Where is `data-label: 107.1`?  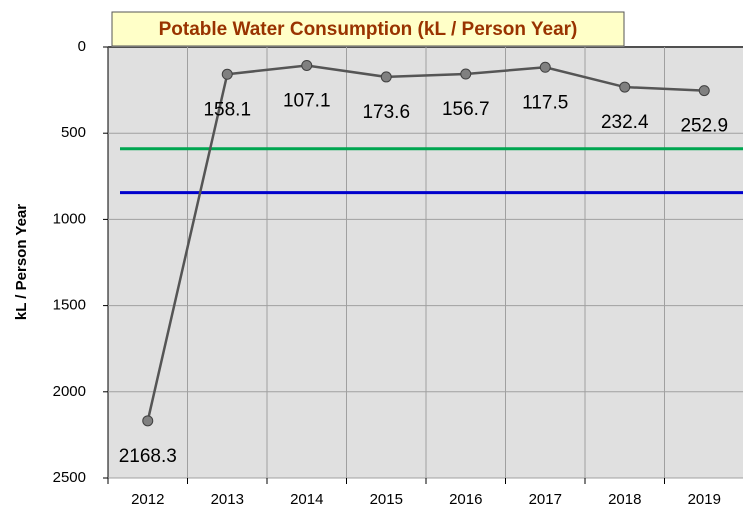 data-label: 107.1 is located at coordinates (307, 100).